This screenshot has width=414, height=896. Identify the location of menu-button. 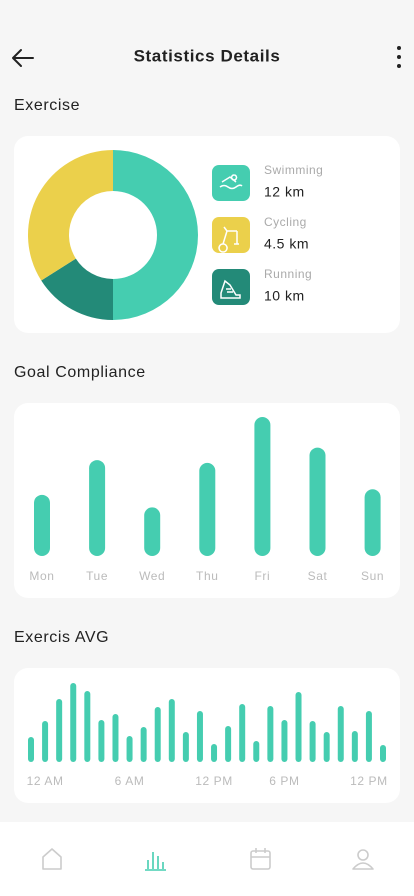
(399, 57).